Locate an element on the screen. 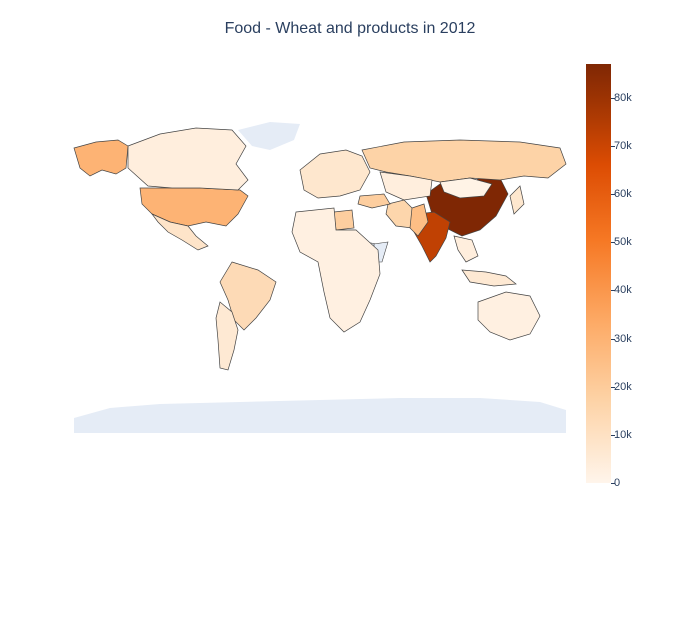 The width and height of the screenshot is (700, 629). region-indonesia is located at coordinates (489, 278).